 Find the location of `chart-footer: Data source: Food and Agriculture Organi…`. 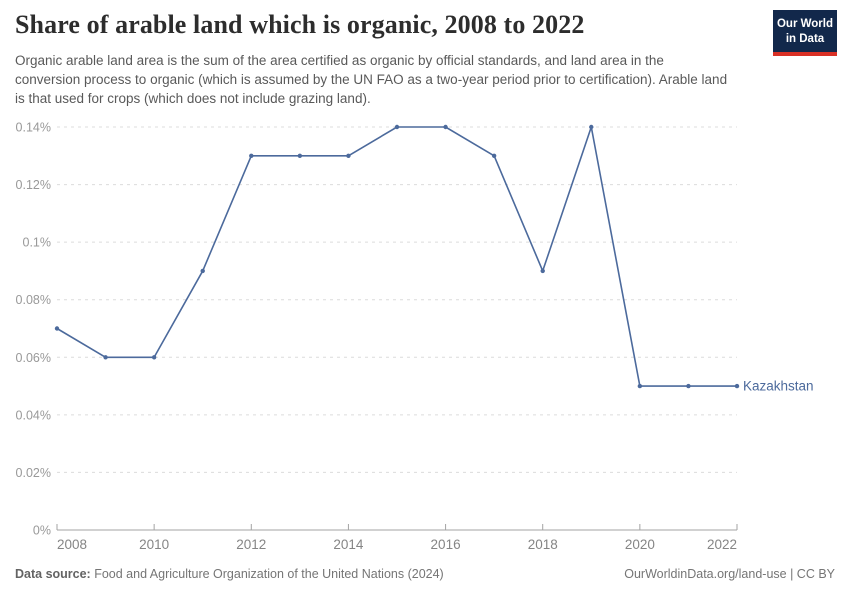

chart-footer: Data source: Food and Agriculture Organi… is located at coordinates (425, 574).